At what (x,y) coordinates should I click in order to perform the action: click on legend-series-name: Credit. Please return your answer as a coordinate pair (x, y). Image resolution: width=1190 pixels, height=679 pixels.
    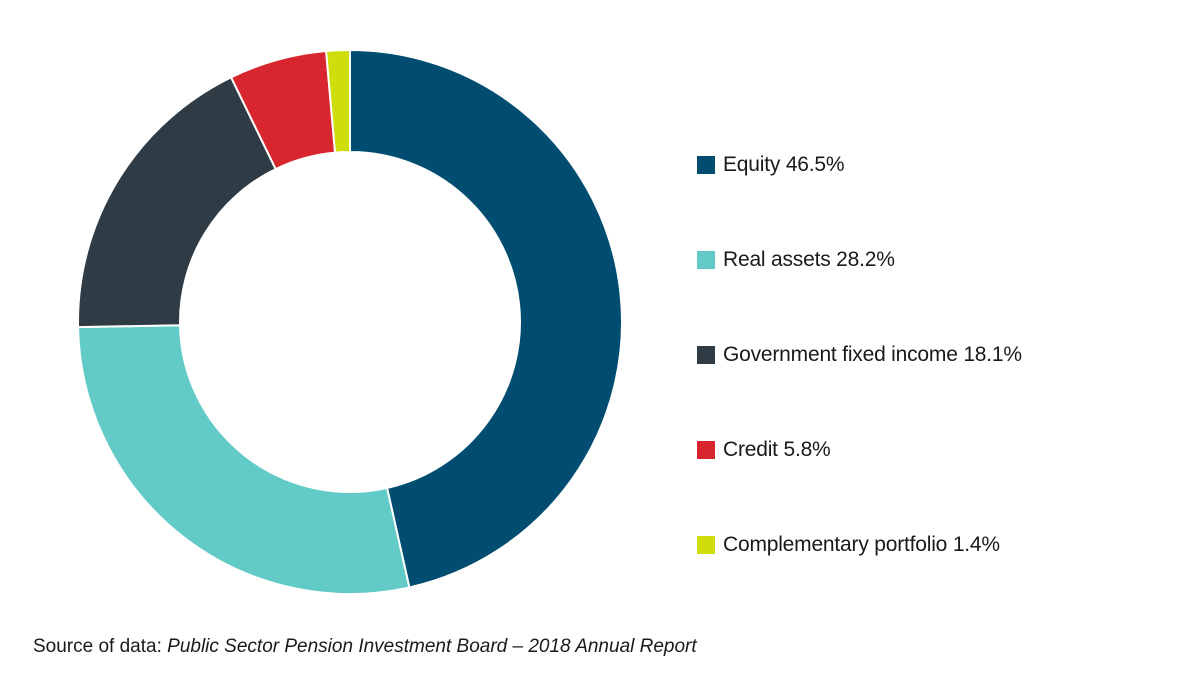
    Looking at the image, I should click on (750, 449).